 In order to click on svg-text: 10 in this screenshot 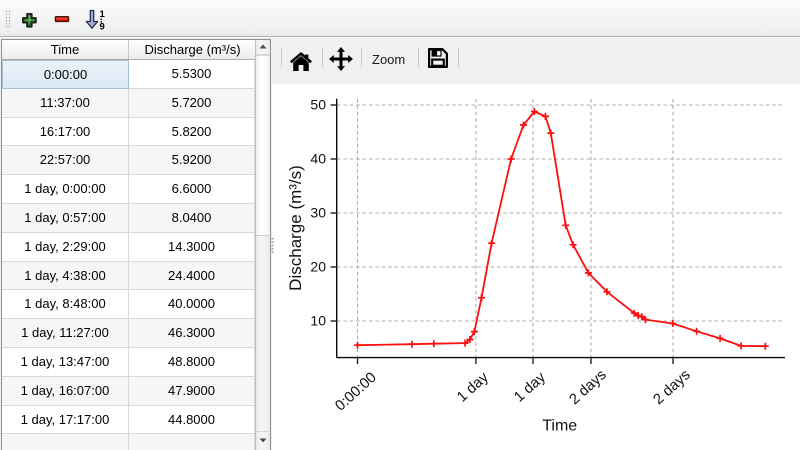, I will do `click(318, 321)`.